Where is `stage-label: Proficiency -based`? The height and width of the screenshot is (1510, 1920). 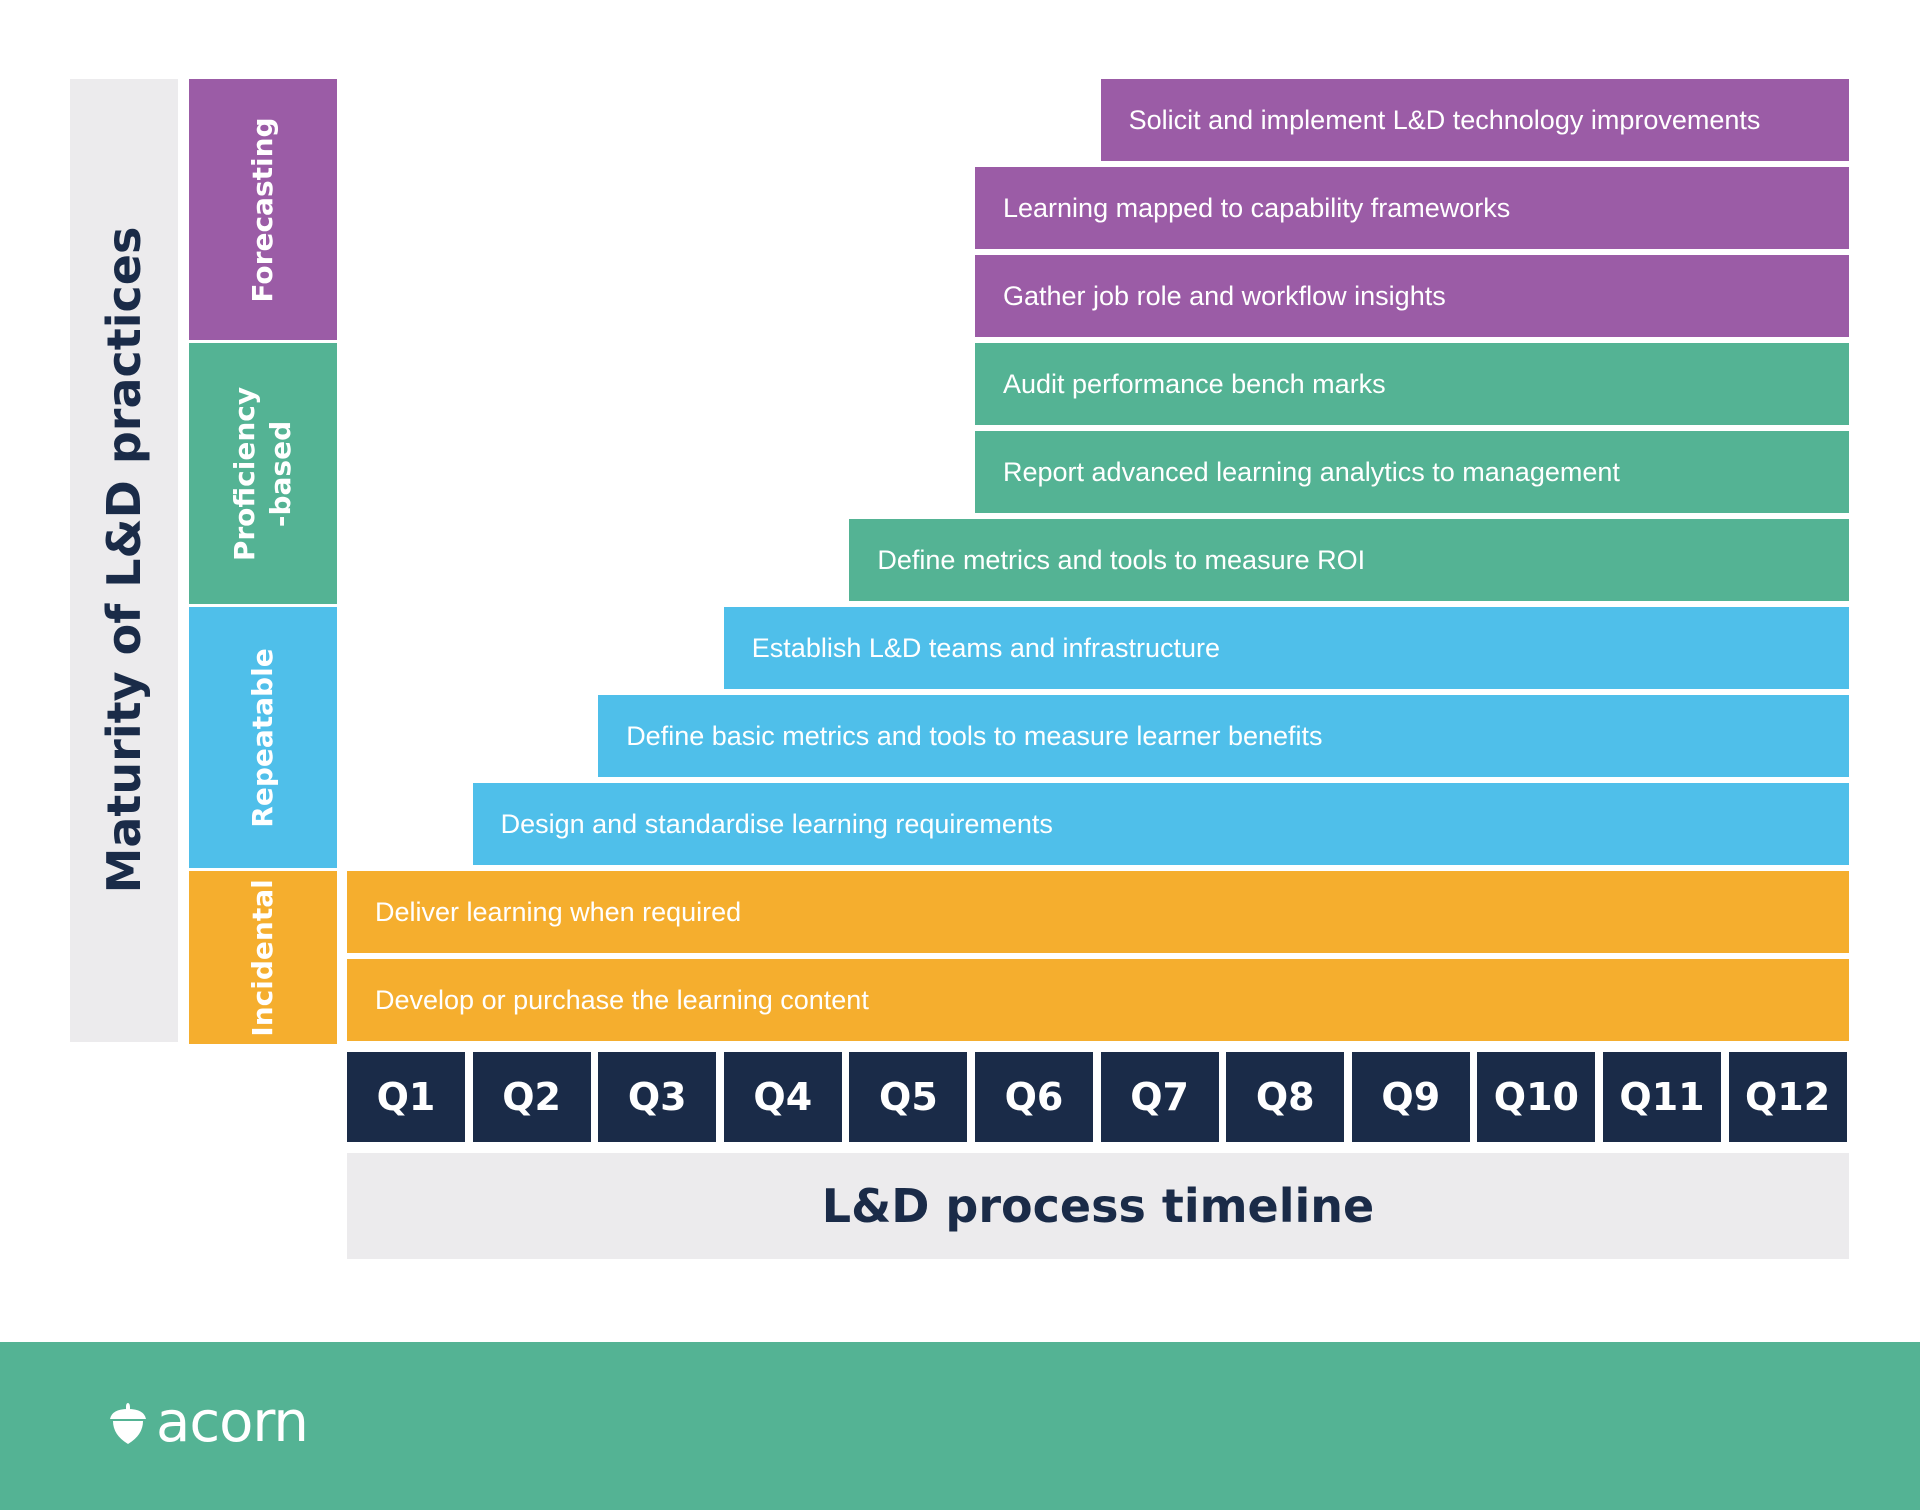 stage-label: Proficiency -based is located at coordinates (262, 473).